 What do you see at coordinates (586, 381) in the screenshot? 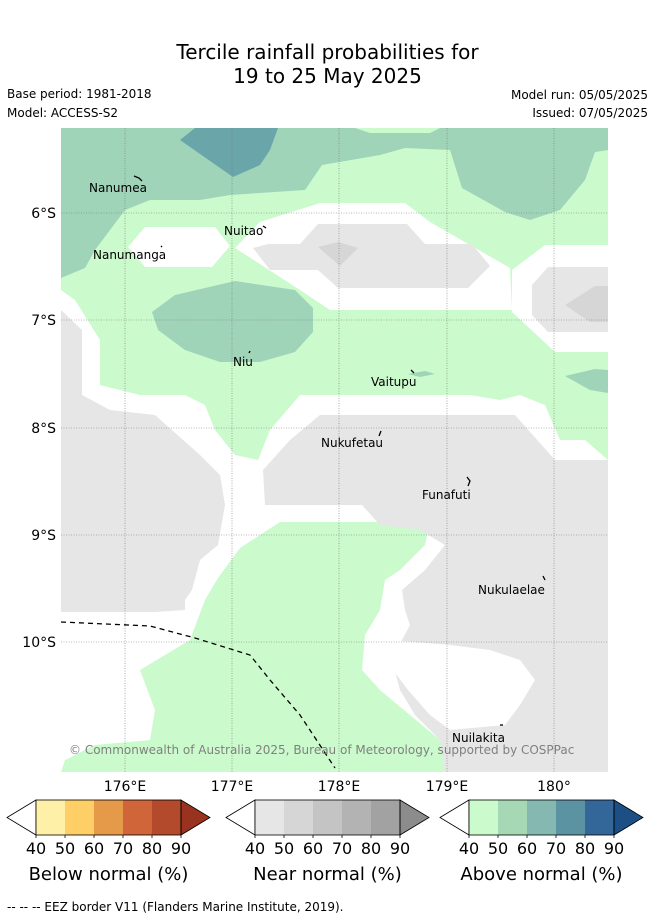
I see `above-50-patch-east` at bounding box center [586, 381].